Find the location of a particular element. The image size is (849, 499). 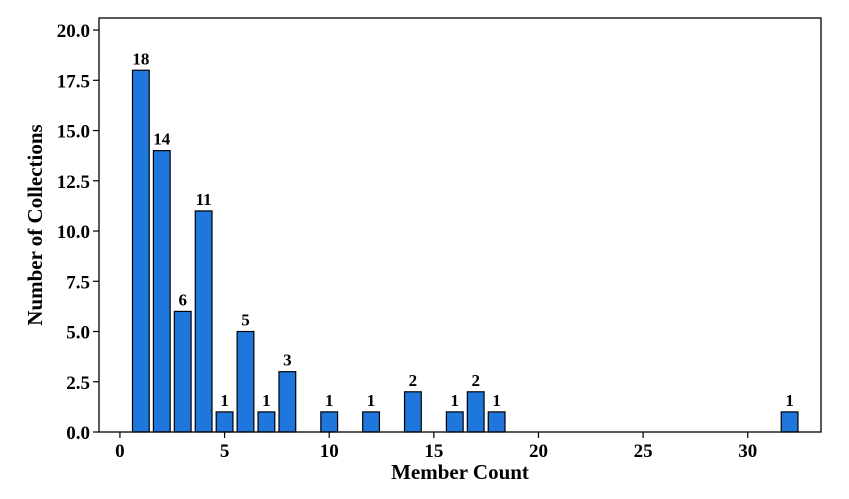

x-axis-ticks: 0 5 10 15 20 25 30 is located at coordinates (436, 447).